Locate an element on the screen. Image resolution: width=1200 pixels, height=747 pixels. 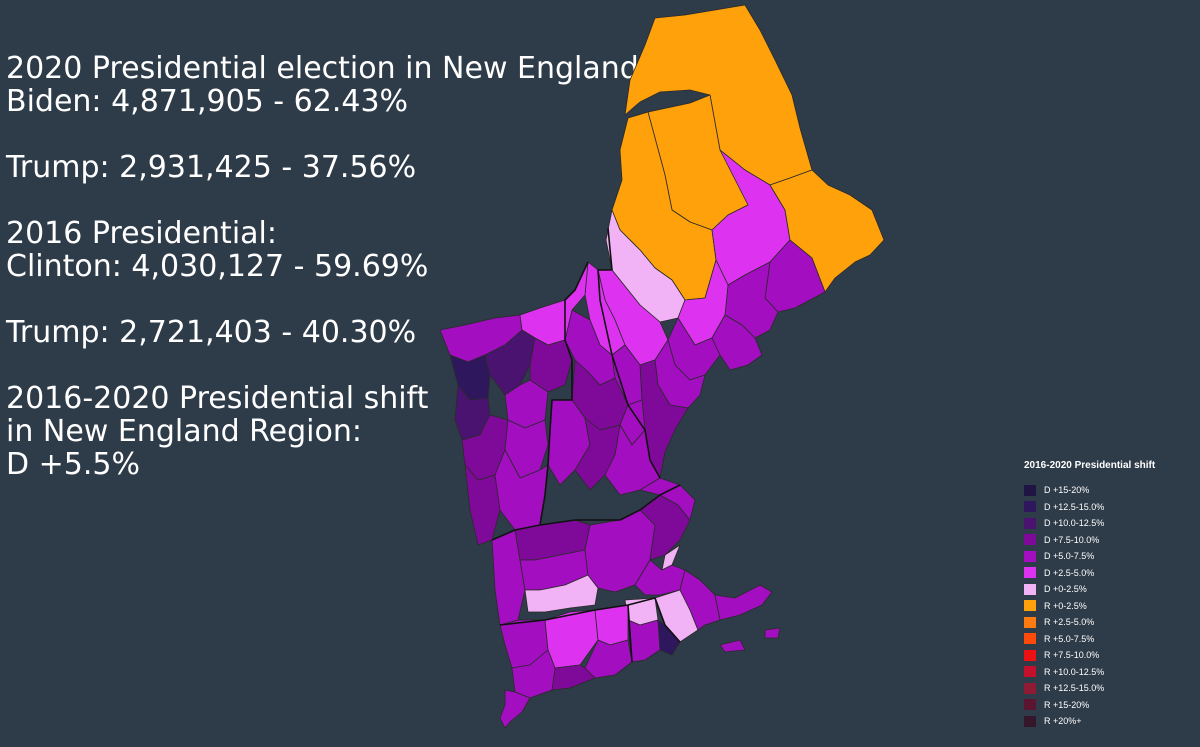
legend-item: D +0-2.5% is located at coordinates (1109, 589).